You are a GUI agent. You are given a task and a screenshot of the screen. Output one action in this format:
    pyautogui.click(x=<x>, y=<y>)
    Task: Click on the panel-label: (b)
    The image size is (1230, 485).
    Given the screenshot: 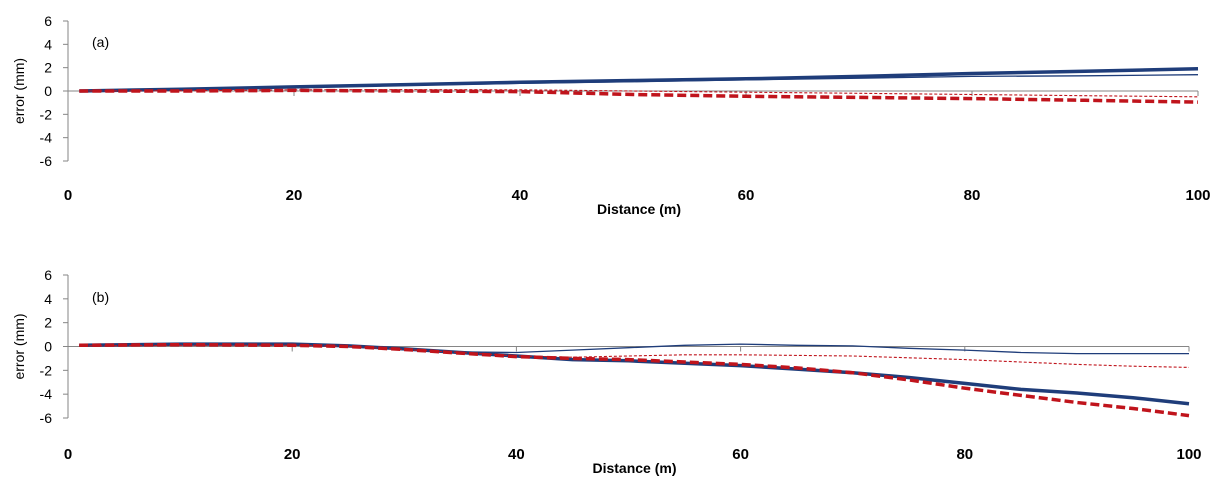 What is the action you would take?
    pyautogui.click(x=100, y=297)
    